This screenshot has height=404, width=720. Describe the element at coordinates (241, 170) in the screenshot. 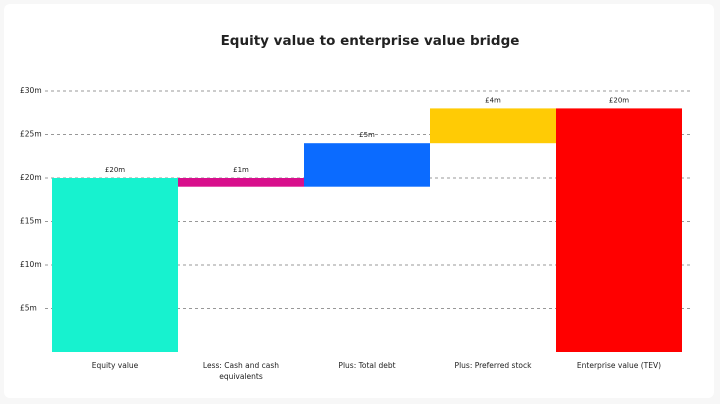

I see `value-label: £1m` at that location.